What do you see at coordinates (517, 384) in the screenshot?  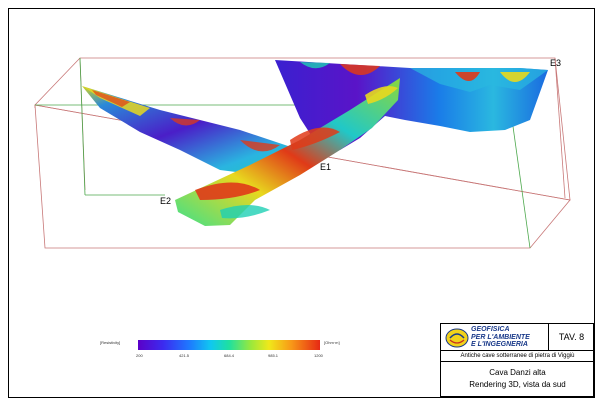 I see `drawing-subtitle: Rendering 3D, vista da sud` at bounding box center [517, 384].